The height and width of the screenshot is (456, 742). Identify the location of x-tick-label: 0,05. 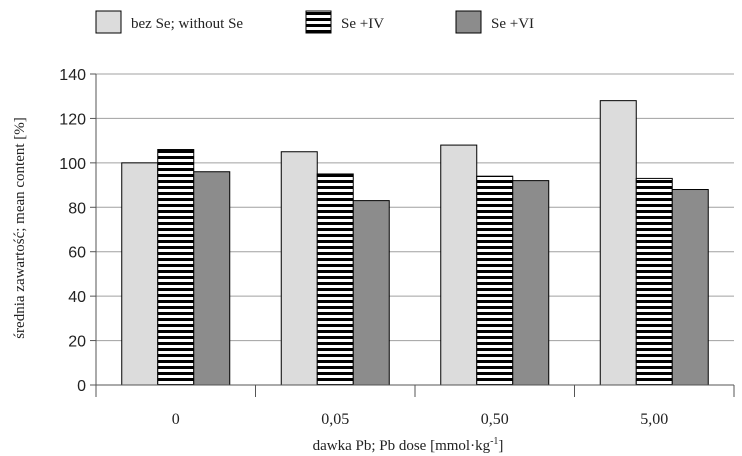
(335, 419).